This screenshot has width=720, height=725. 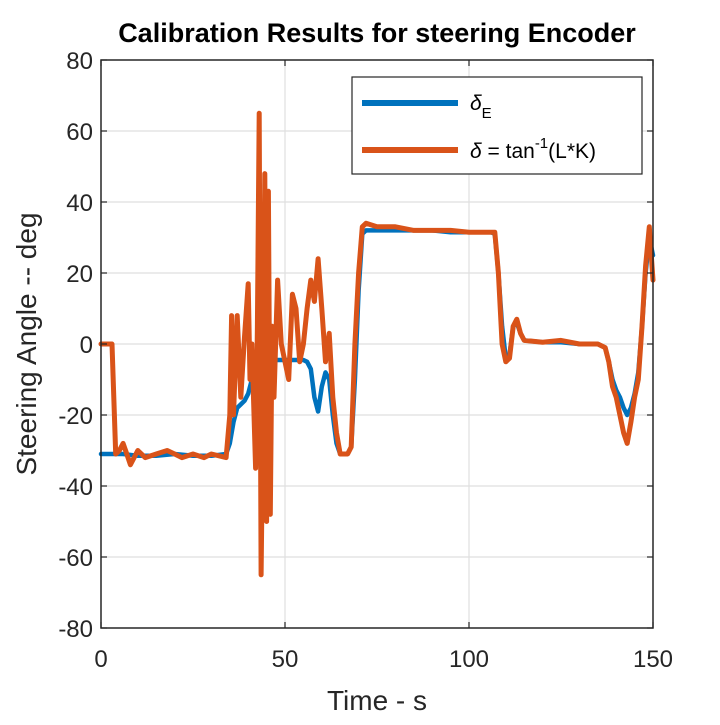 I want to click on y-tick-label: 60, so click(x=79, y=132).